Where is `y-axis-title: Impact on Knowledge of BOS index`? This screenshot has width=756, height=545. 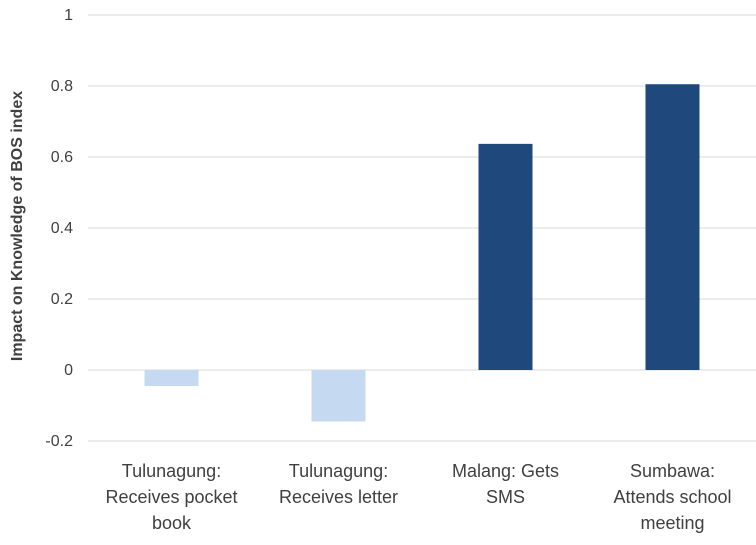
y-axis-title: Impact on Knowledge of BOS index is located at coordinates (17, 226).